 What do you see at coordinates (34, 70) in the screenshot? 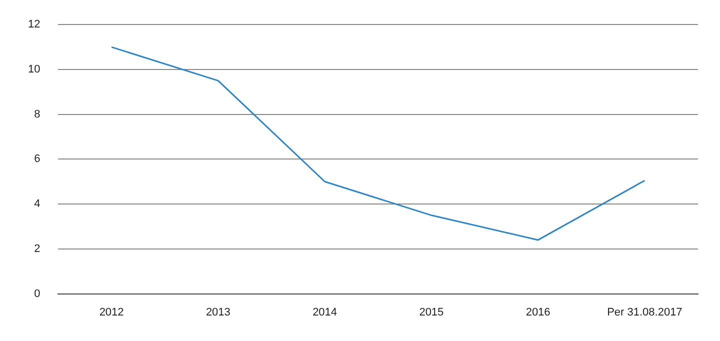
I see `y-tick-label: 10` at bounding box center [34, 70].